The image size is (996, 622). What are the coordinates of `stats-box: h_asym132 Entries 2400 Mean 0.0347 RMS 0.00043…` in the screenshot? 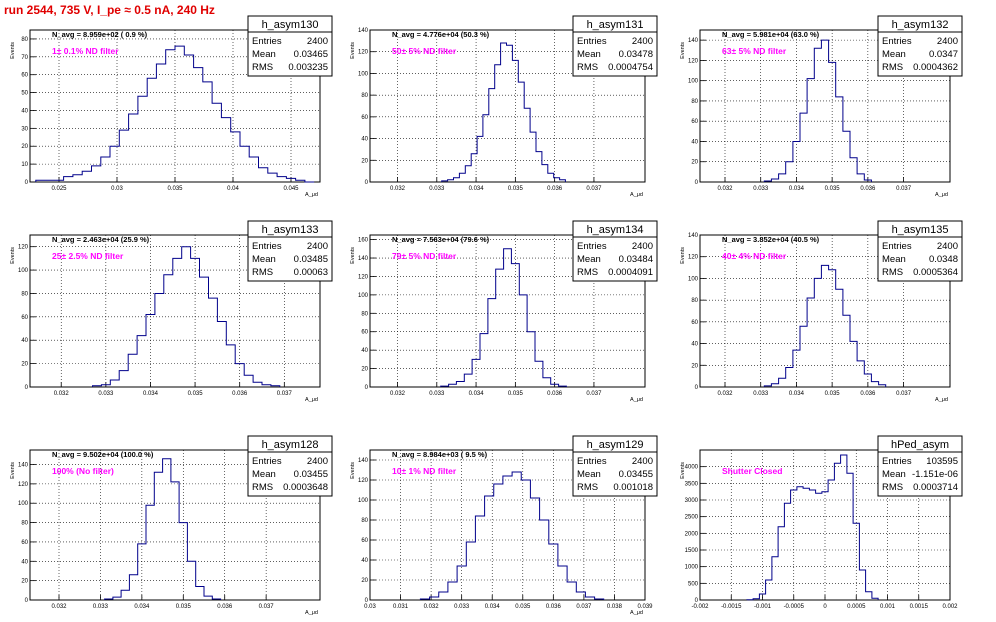 It's located at (920, 46).